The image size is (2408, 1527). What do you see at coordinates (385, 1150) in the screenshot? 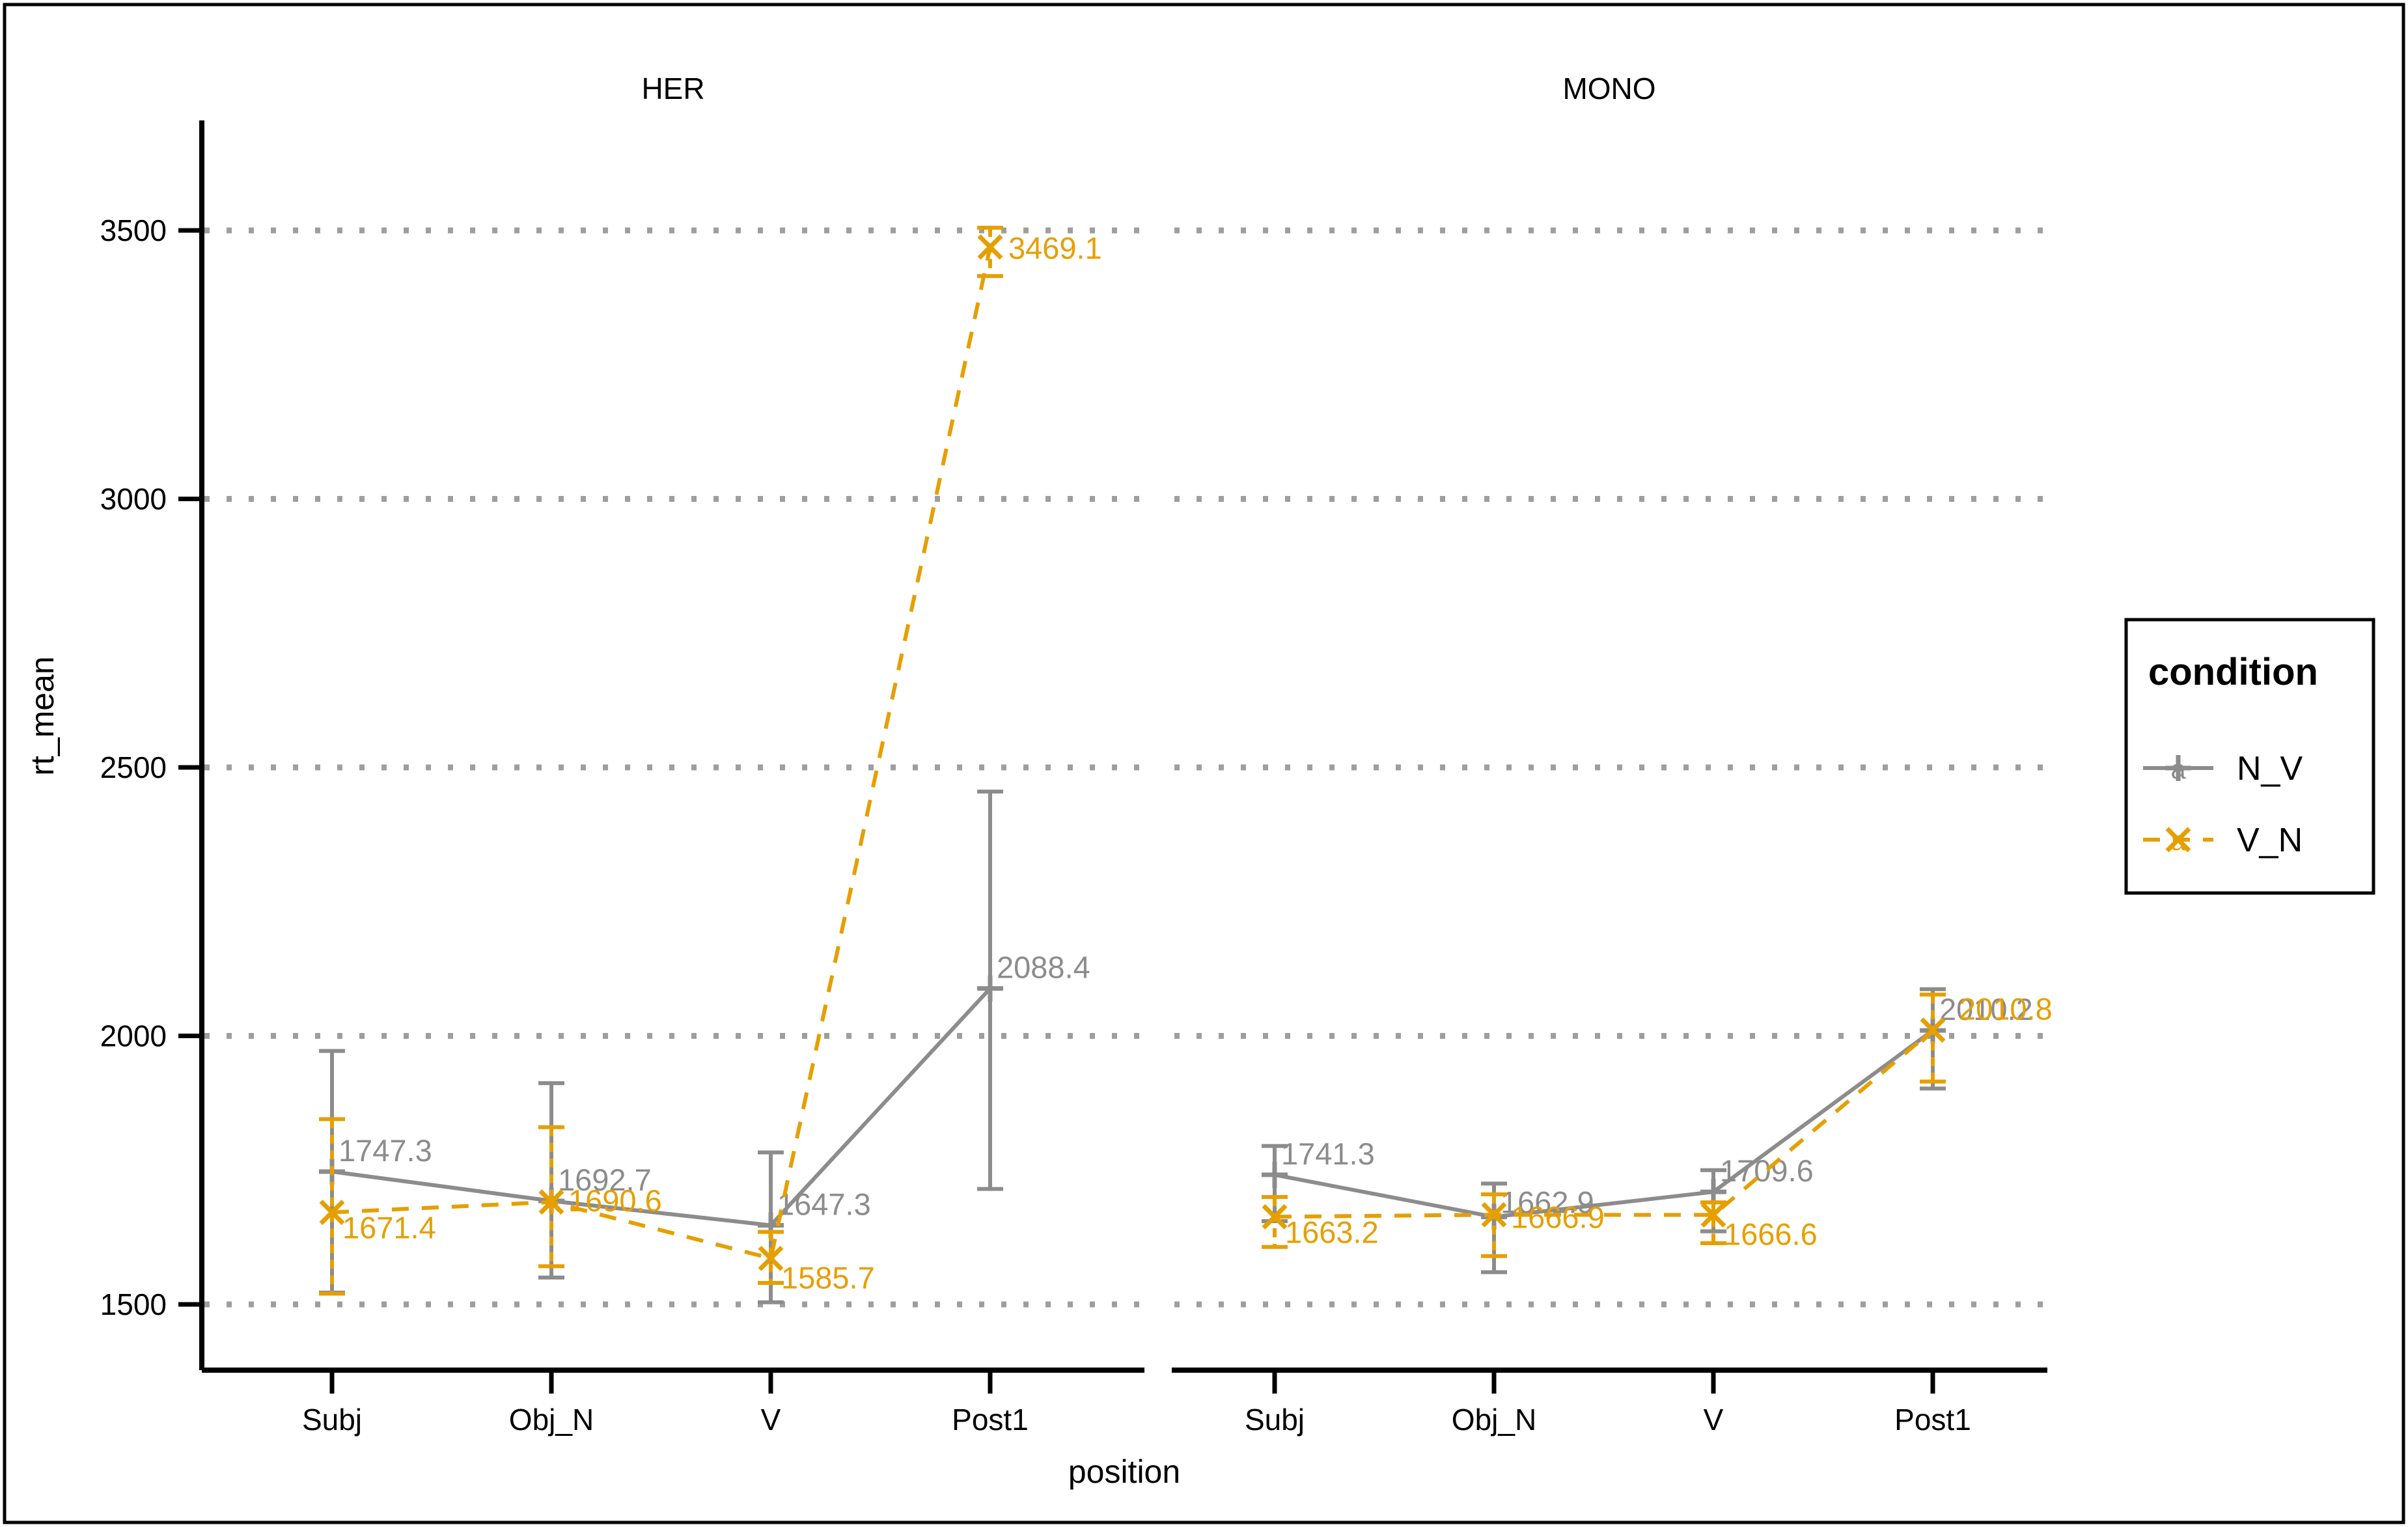
I see `value-label-HER-N_V-Subj: 1747.3` at bounding box center [385, 1150].